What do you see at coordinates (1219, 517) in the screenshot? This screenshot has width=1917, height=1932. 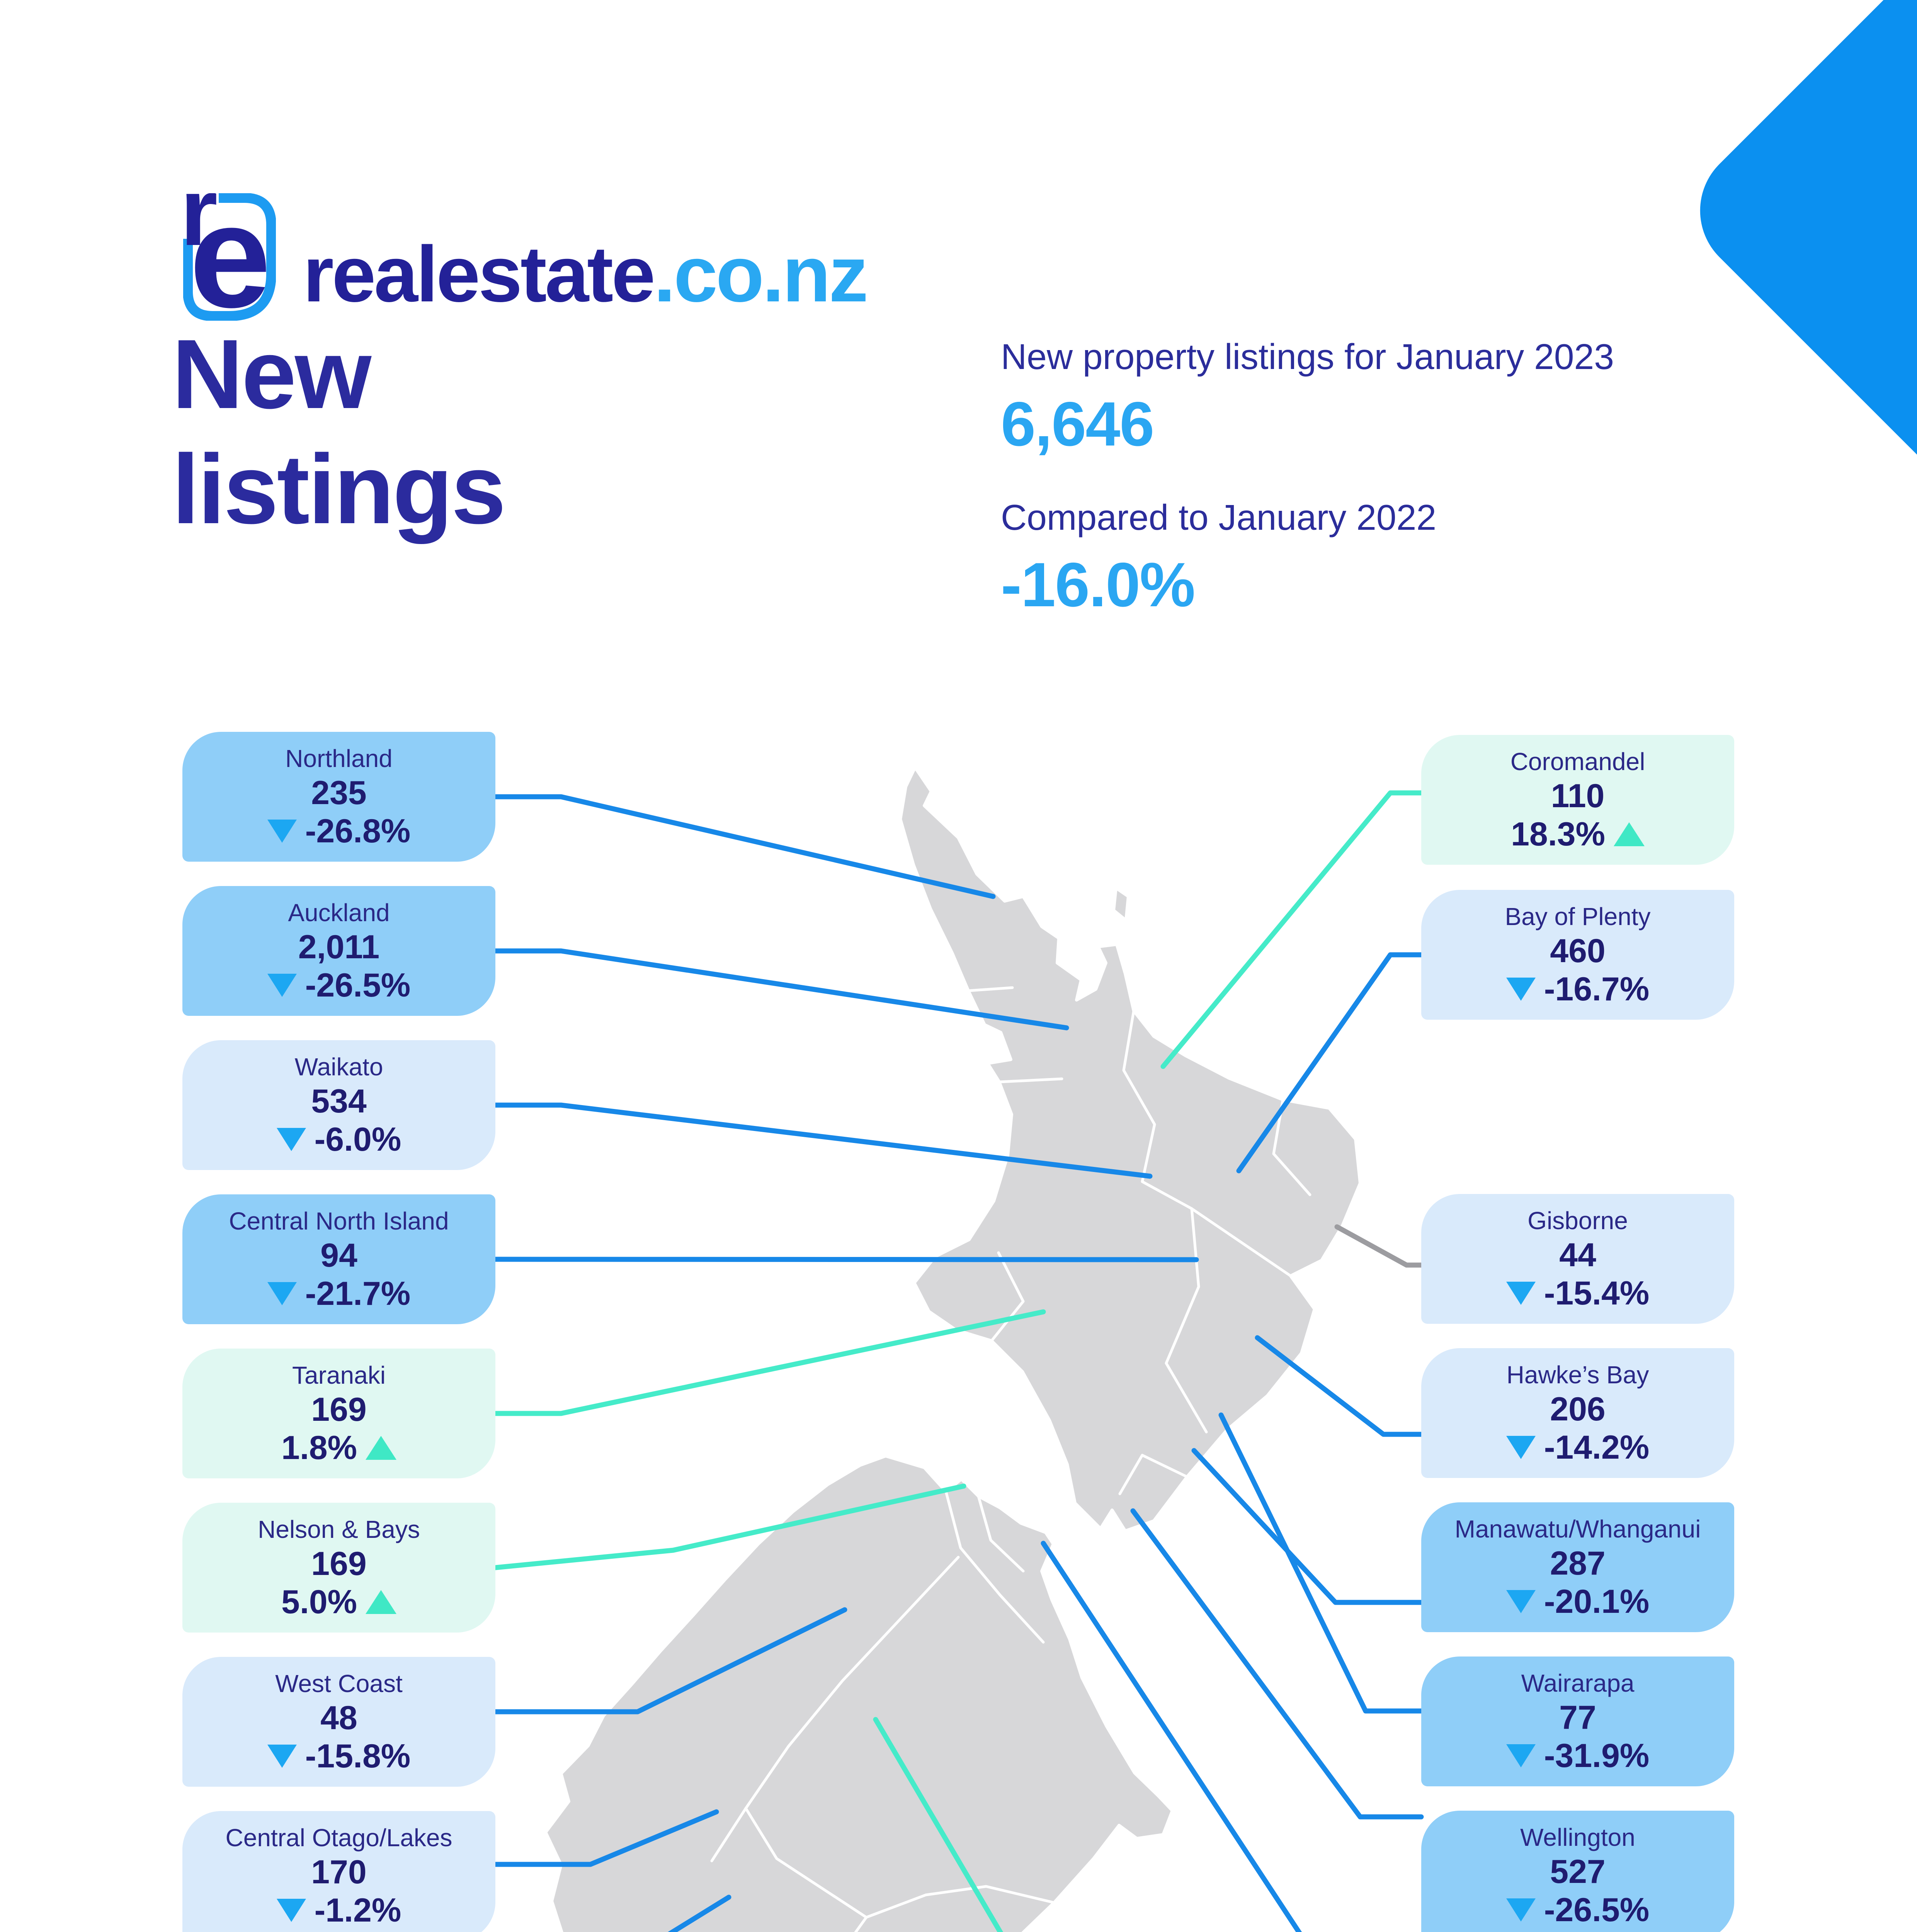 I see `stat-label-compare: Compared to January 2022` at bounding box center [1219, 517].